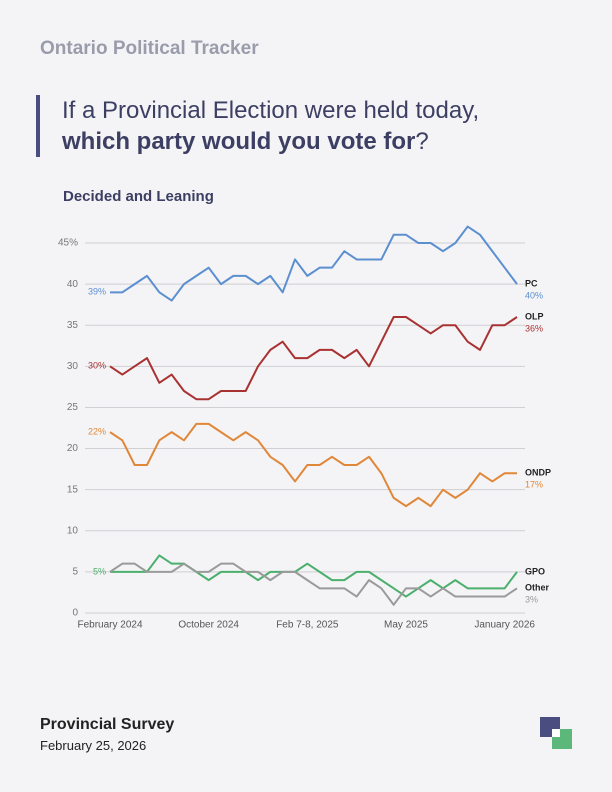 The image size is (612, 792). Describe the element at coordinates (73, 530) in the screenshot. I see `y-tick-label: 10` at that location.